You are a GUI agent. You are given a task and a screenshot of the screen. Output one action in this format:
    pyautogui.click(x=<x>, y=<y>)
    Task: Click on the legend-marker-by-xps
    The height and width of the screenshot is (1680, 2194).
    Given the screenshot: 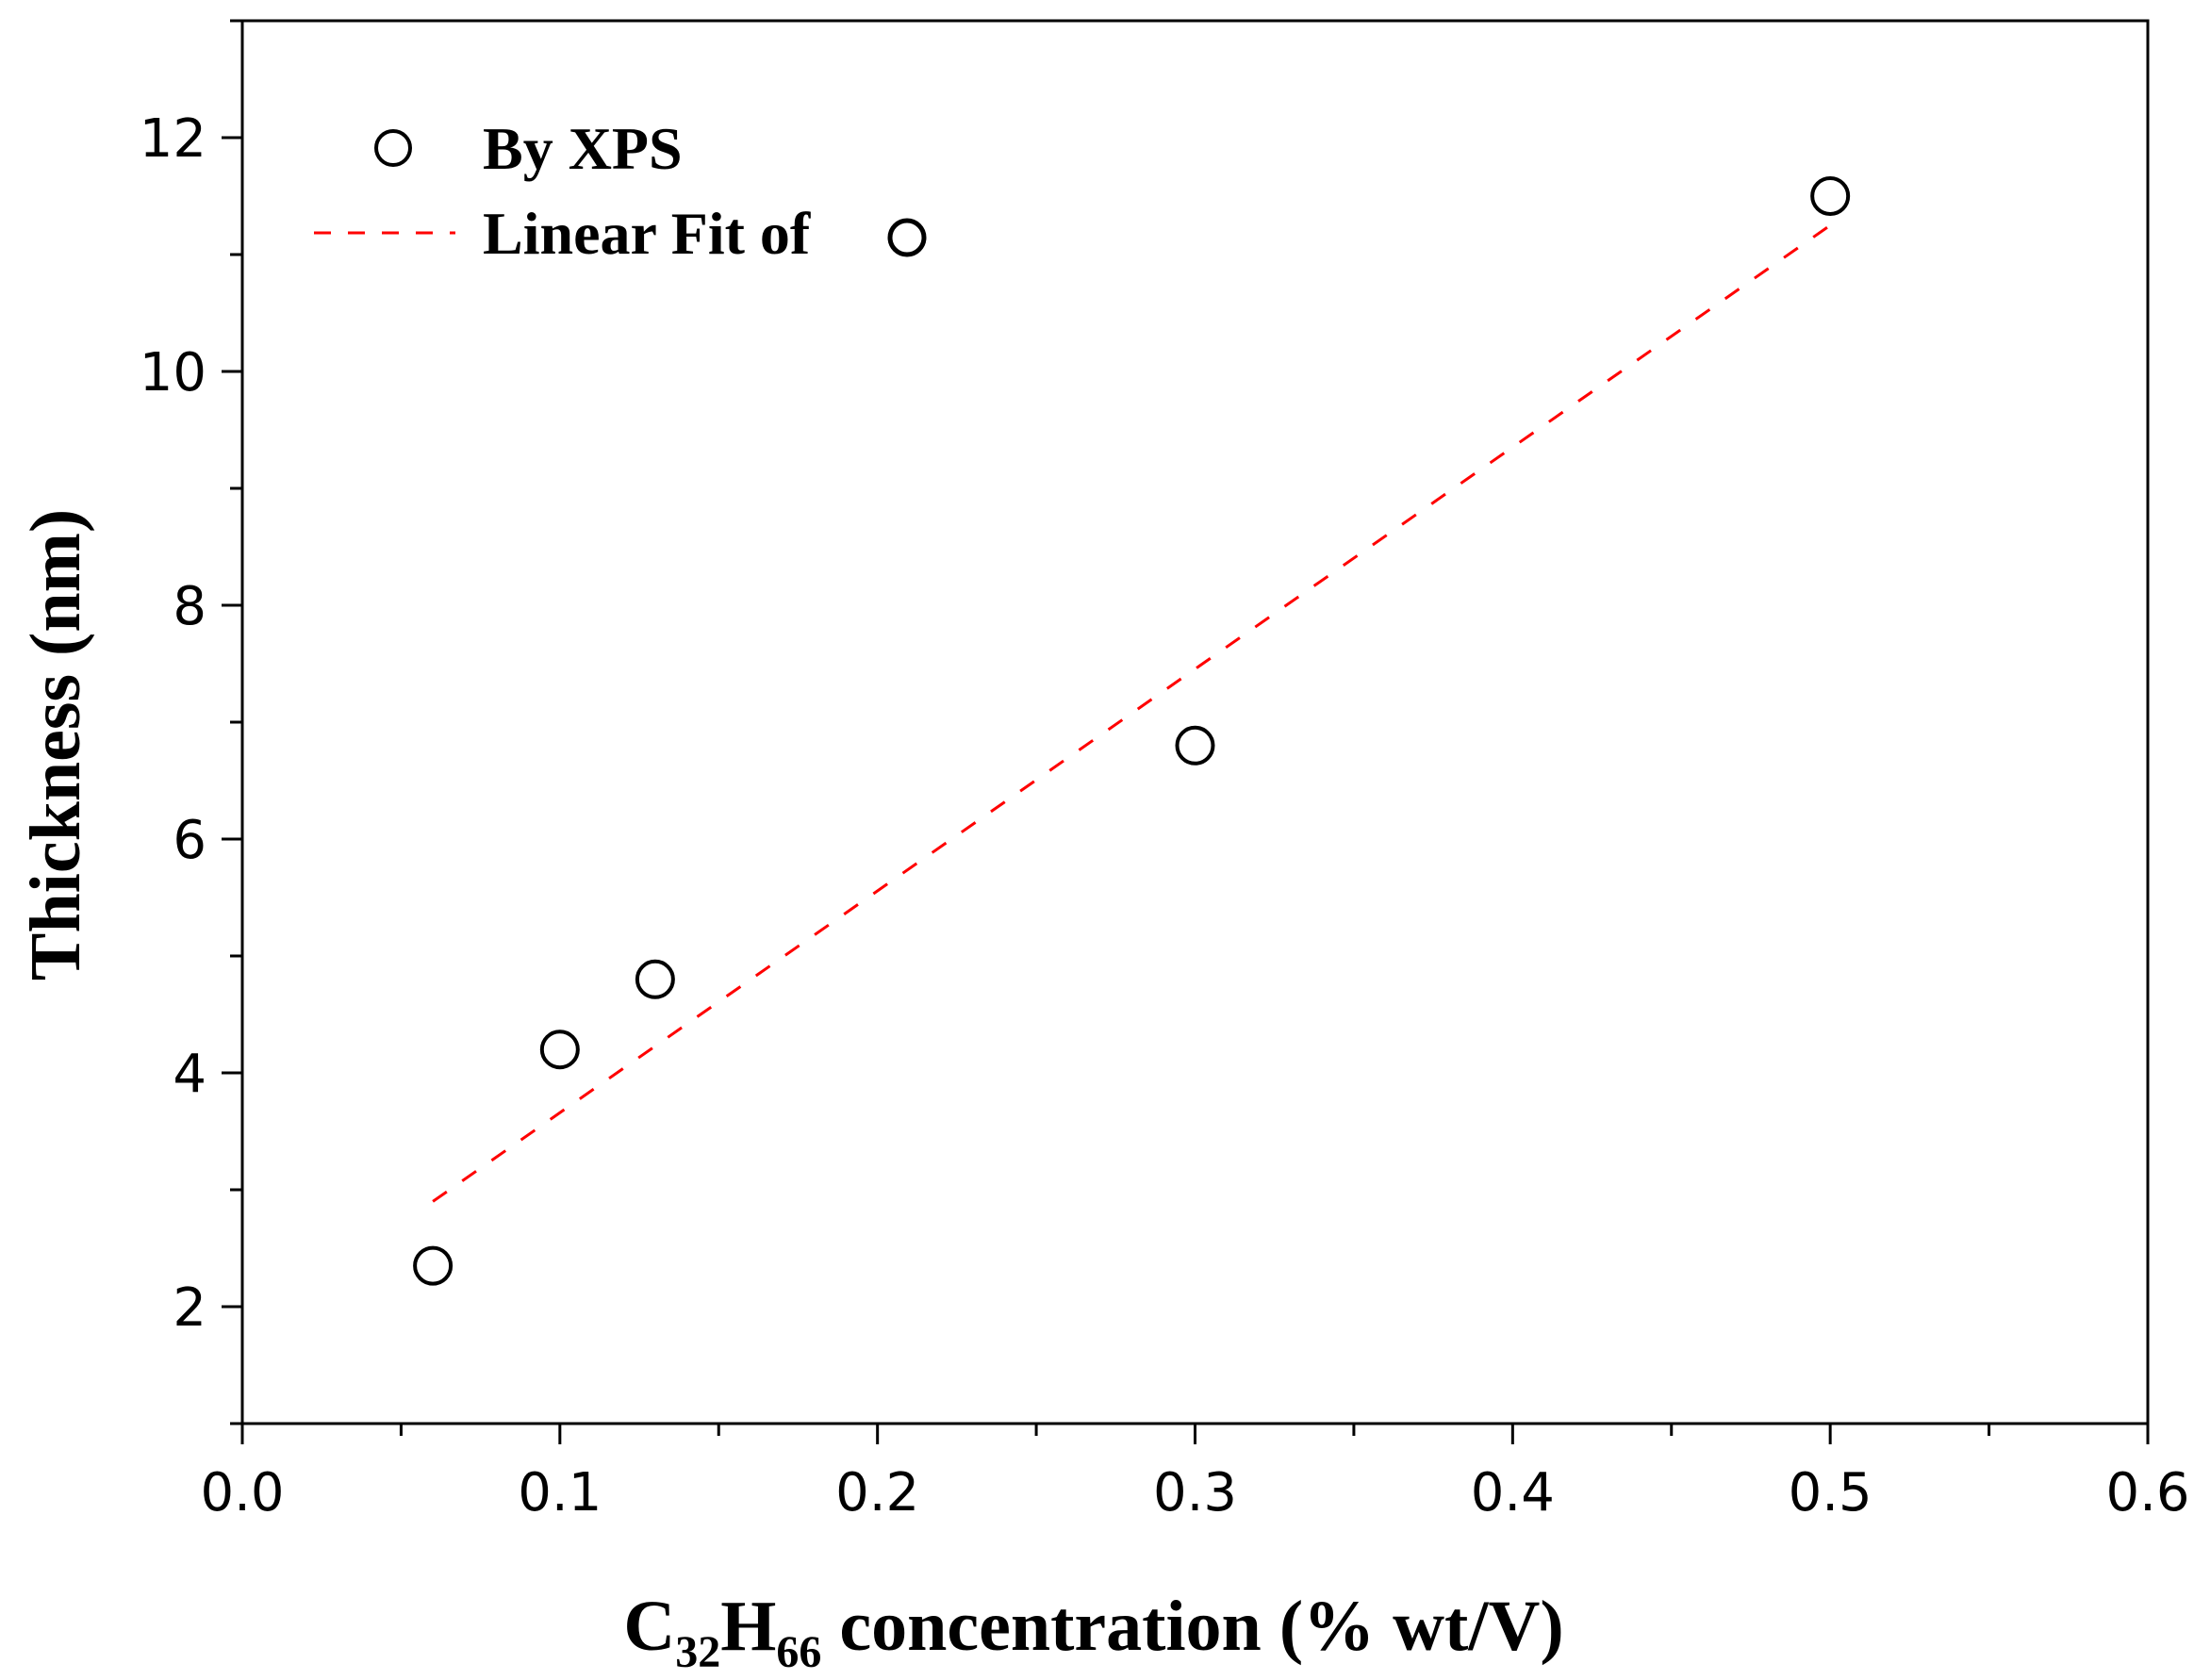 What is the action you would take?
    pyautogui.click(x=393, y=148)
    